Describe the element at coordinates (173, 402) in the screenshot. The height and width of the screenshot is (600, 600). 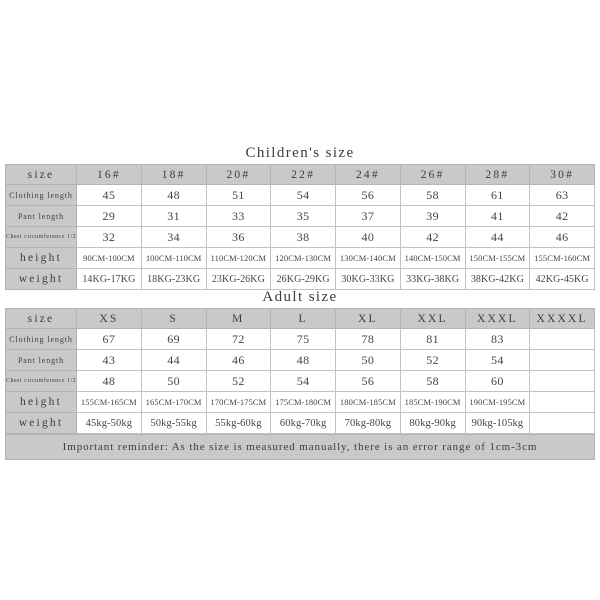
I see `adult-cell: 165CM-170CM` at that location.